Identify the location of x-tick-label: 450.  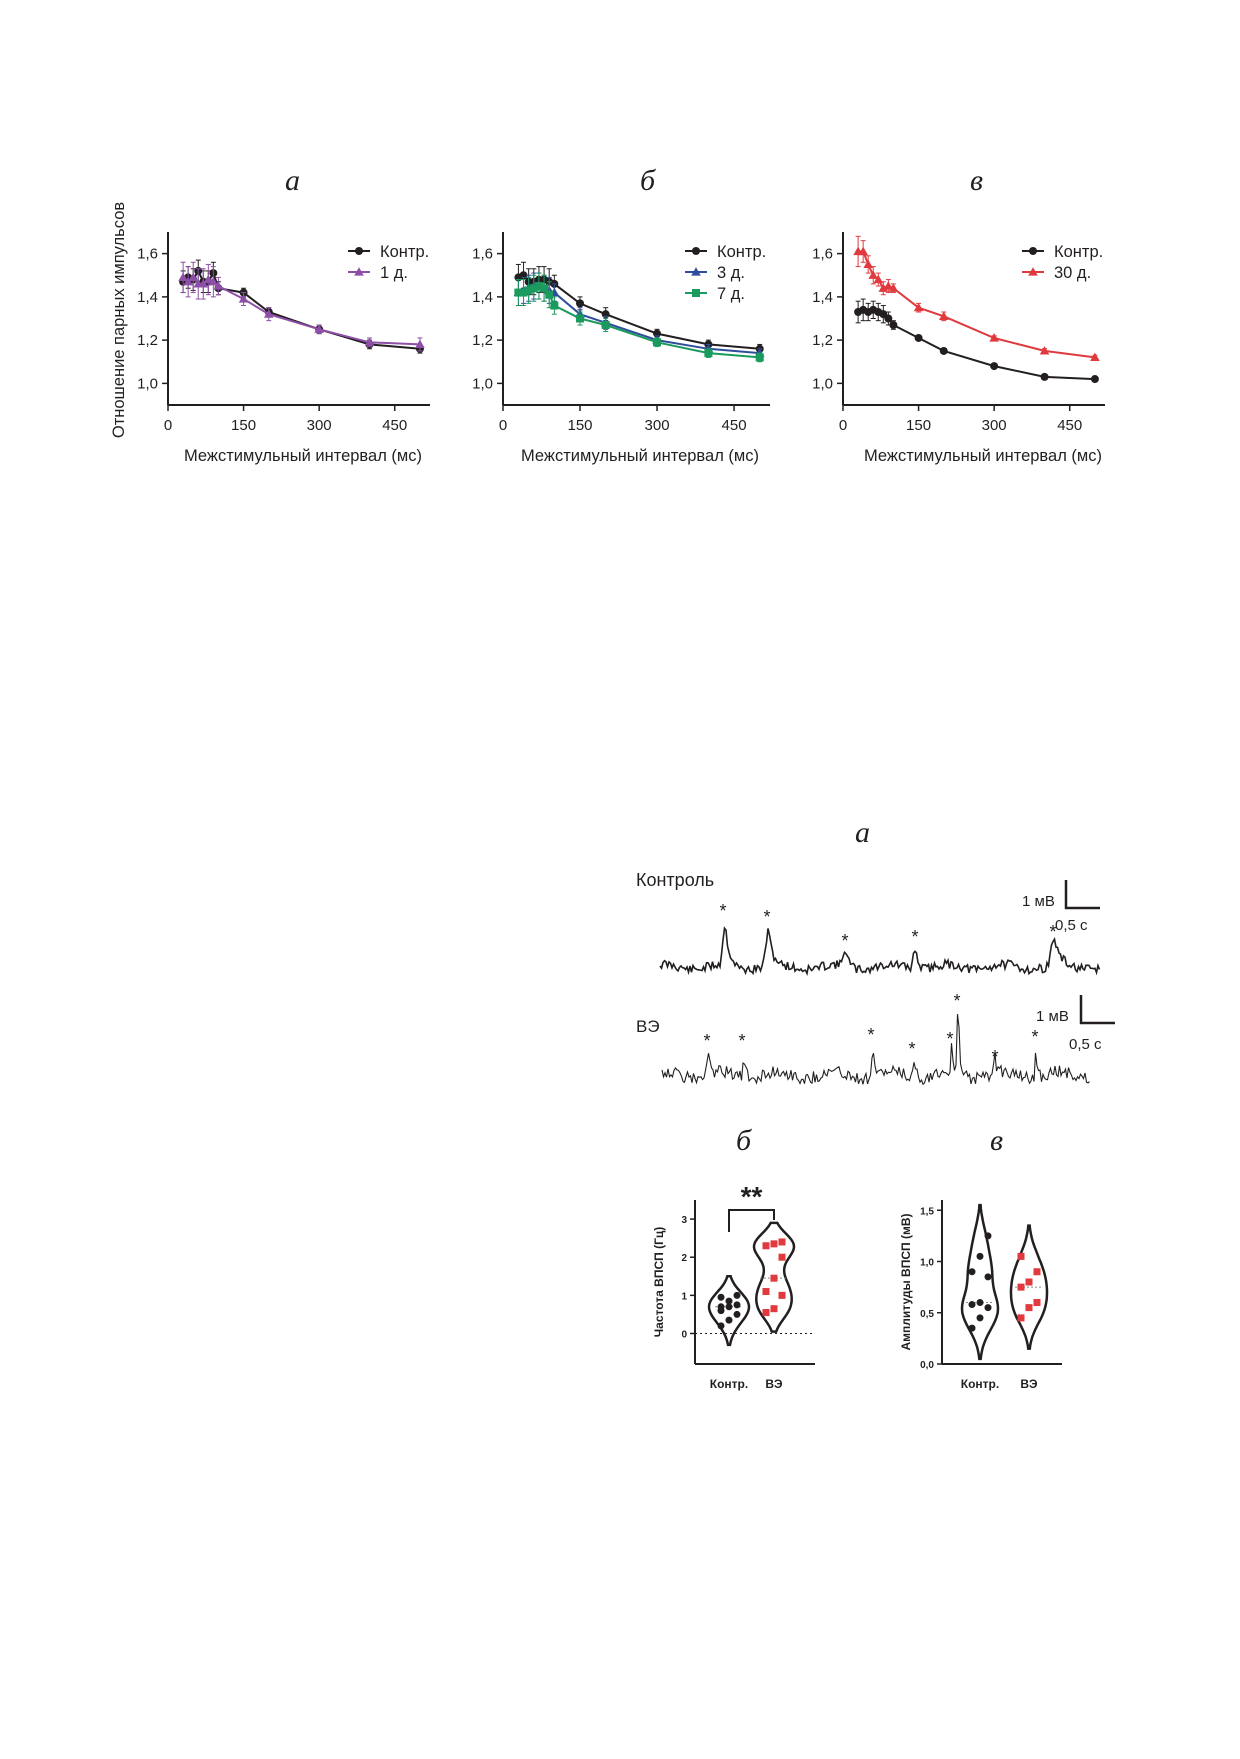
(734, 425).